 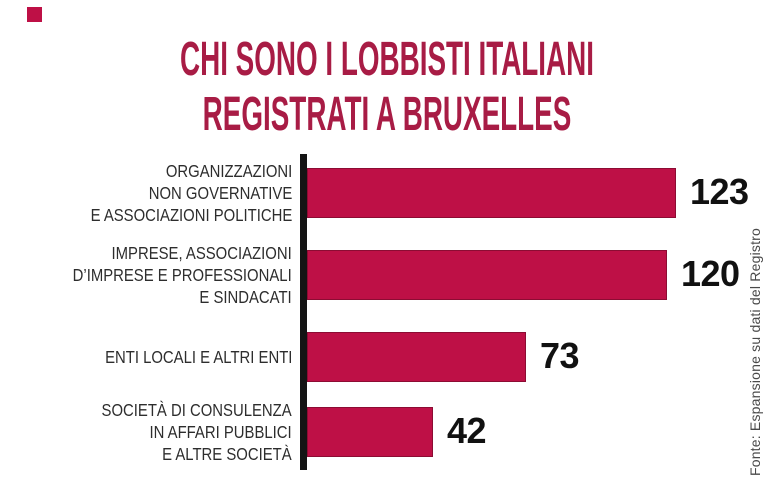 What do you see at coordinates (560, 356) in the screenshot?
I see `value-label: 73` at bounding box center [560, 356].